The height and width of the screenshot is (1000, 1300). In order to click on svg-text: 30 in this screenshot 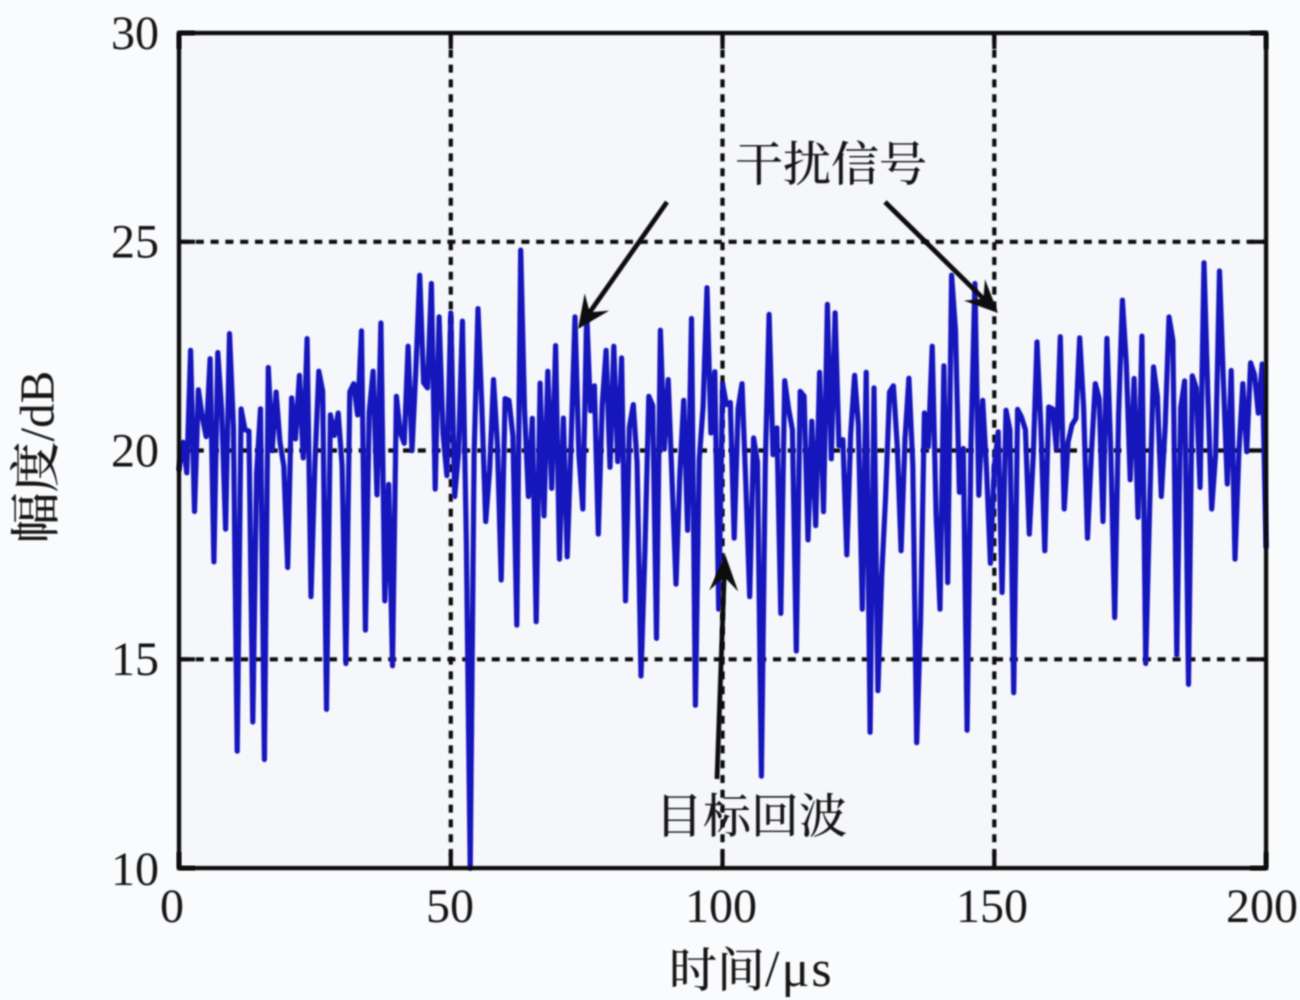, I will do `click(135, 33)`.